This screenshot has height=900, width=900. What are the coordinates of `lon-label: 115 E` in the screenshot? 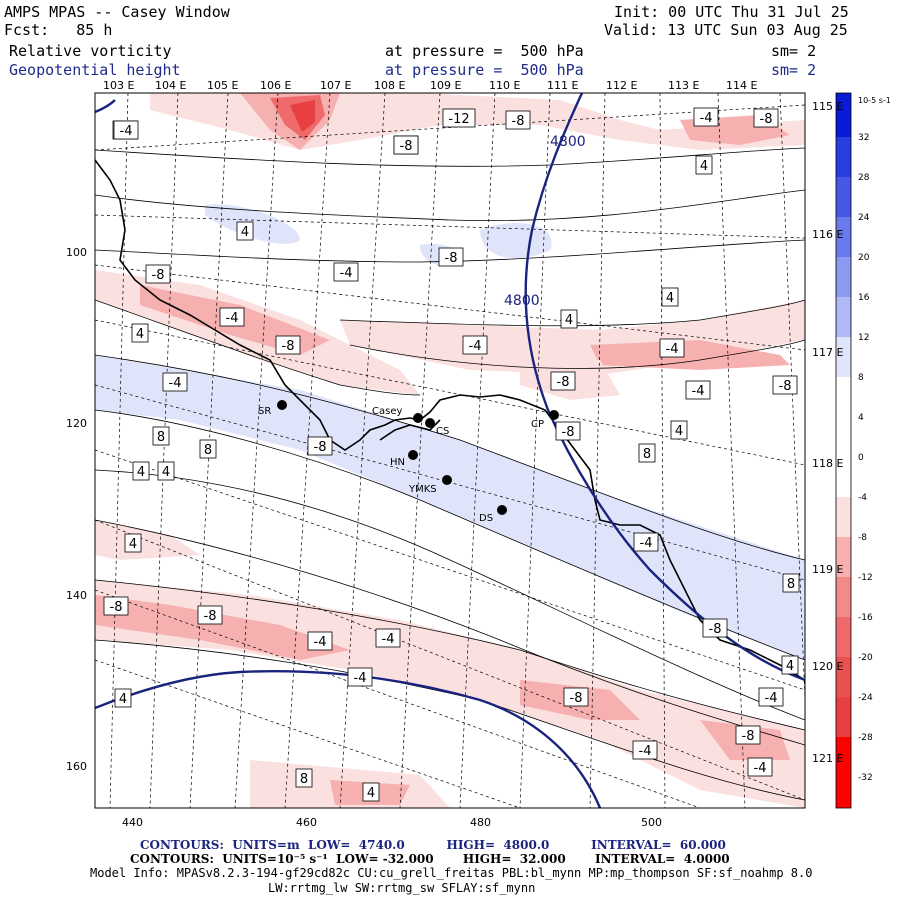 It's located at (827, 106).